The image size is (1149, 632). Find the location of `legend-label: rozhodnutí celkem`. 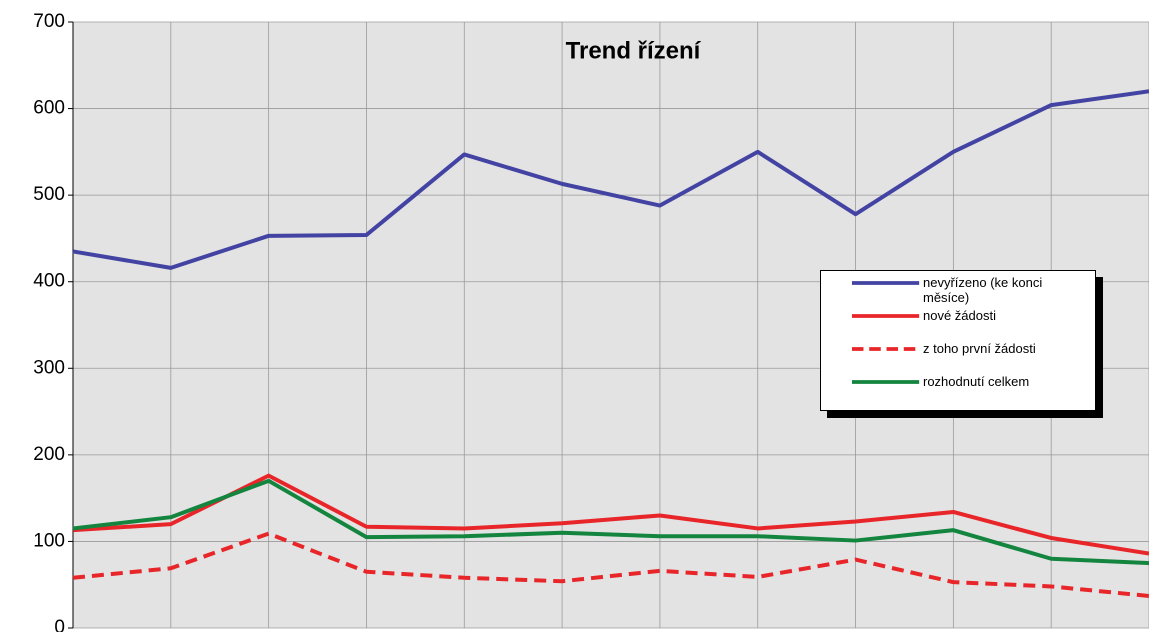

legend-label: rozhodnutí celkem is located at coordinates (976, 381).